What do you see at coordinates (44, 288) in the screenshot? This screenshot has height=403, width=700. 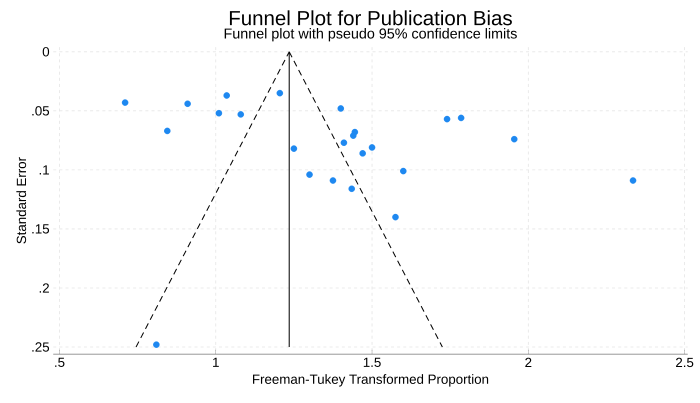 I see `y-tick-label: .2` at bounding box center [44, 288].